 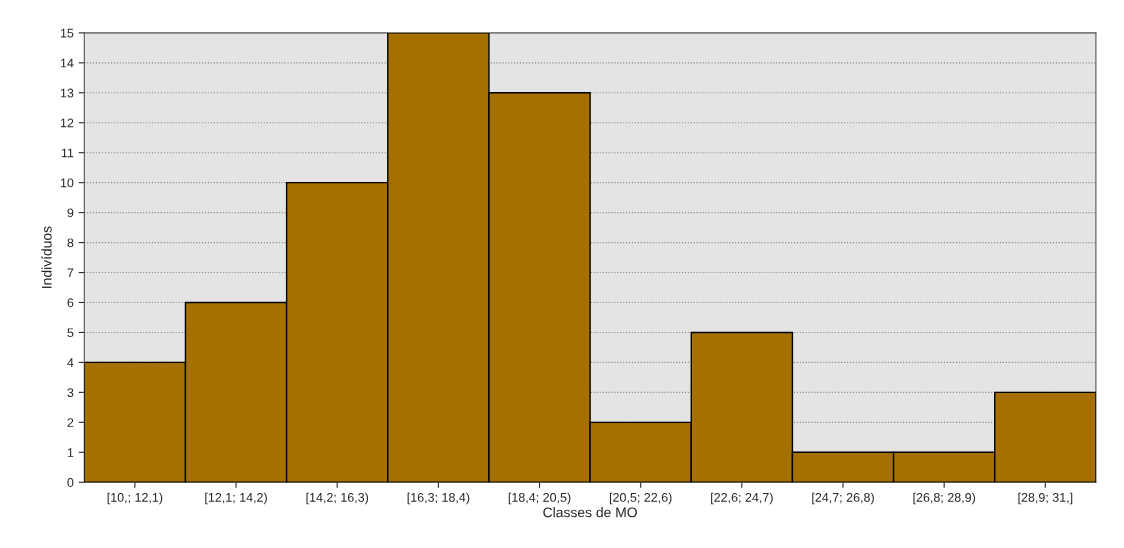 I want to click on y-tick-label: 12, so click(x=67, y=123).